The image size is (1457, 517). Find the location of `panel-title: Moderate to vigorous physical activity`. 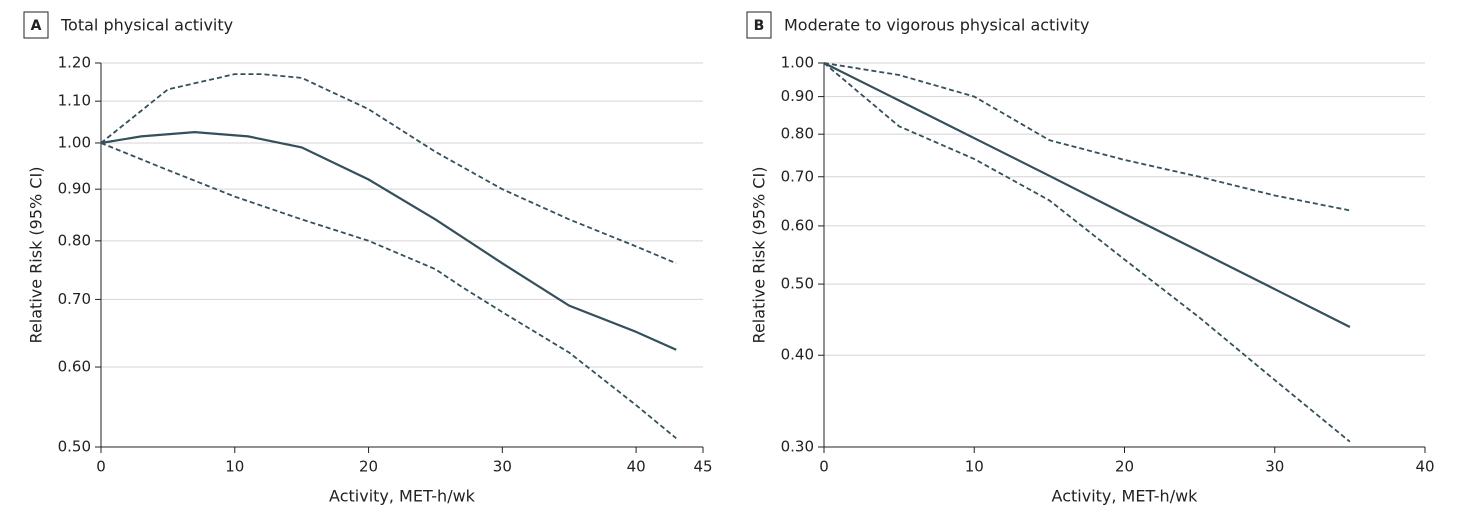

panel-title: Moderate to vigorous physical activity is located at coordinates (936, 25).